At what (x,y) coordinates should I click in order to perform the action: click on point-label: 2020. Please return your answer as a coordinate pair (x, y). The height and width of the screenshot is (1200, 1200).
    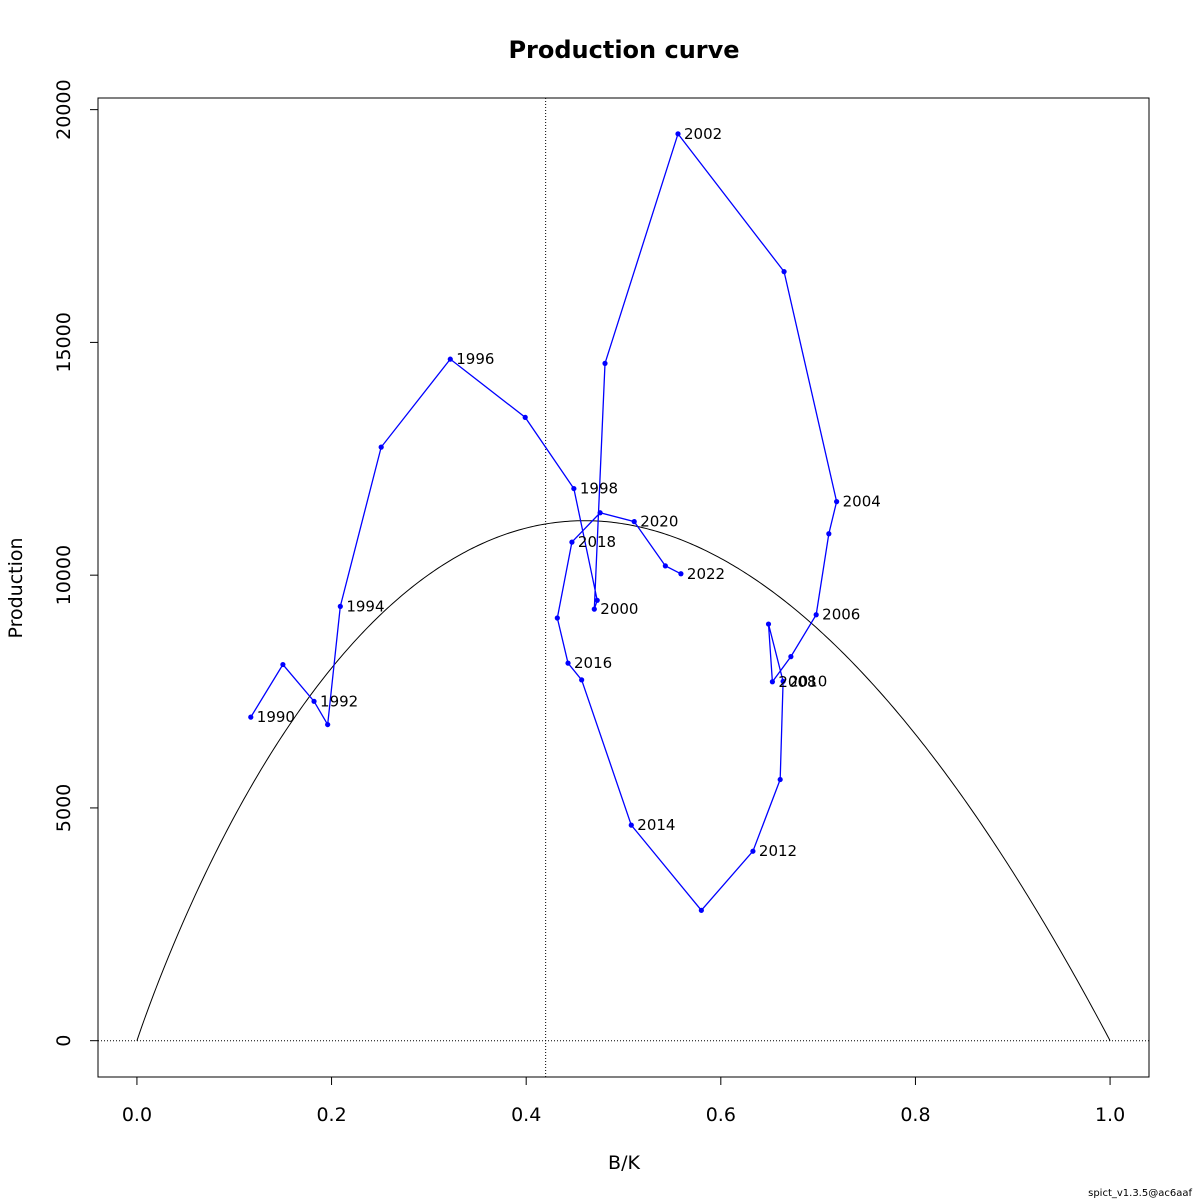
    Looking at the image, I should click on (659, 522).